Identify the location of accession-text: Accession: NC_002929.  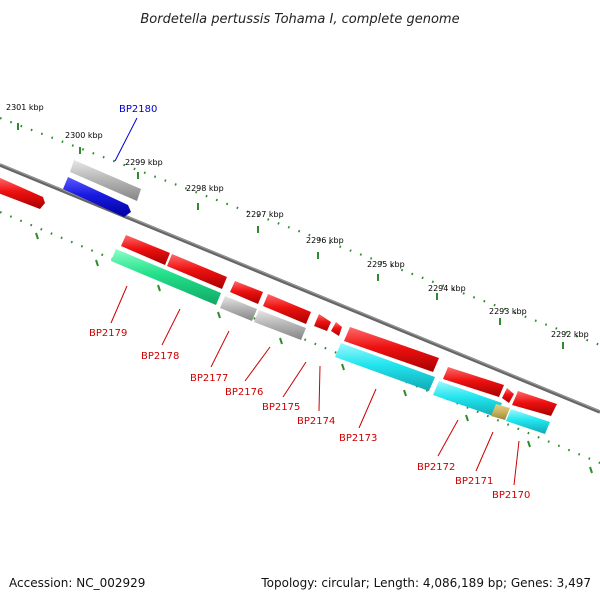
(77, 583).